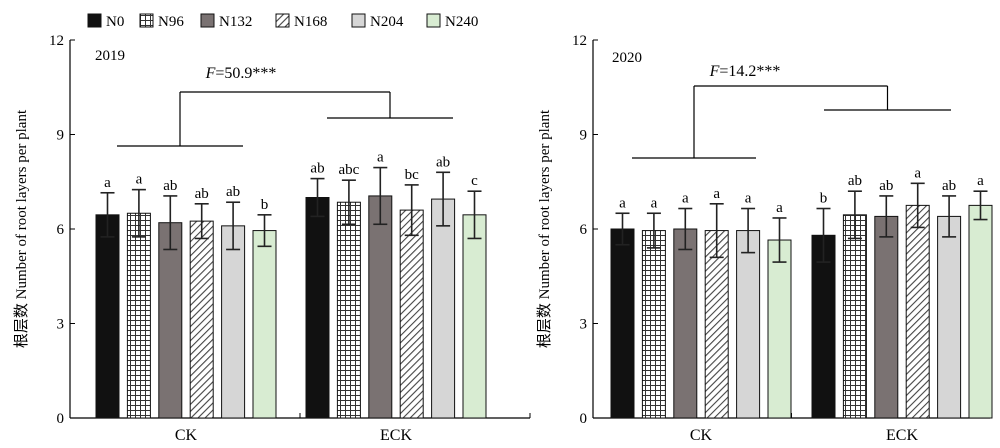  I want to click on significance-letter: bc, so click(412, 175).